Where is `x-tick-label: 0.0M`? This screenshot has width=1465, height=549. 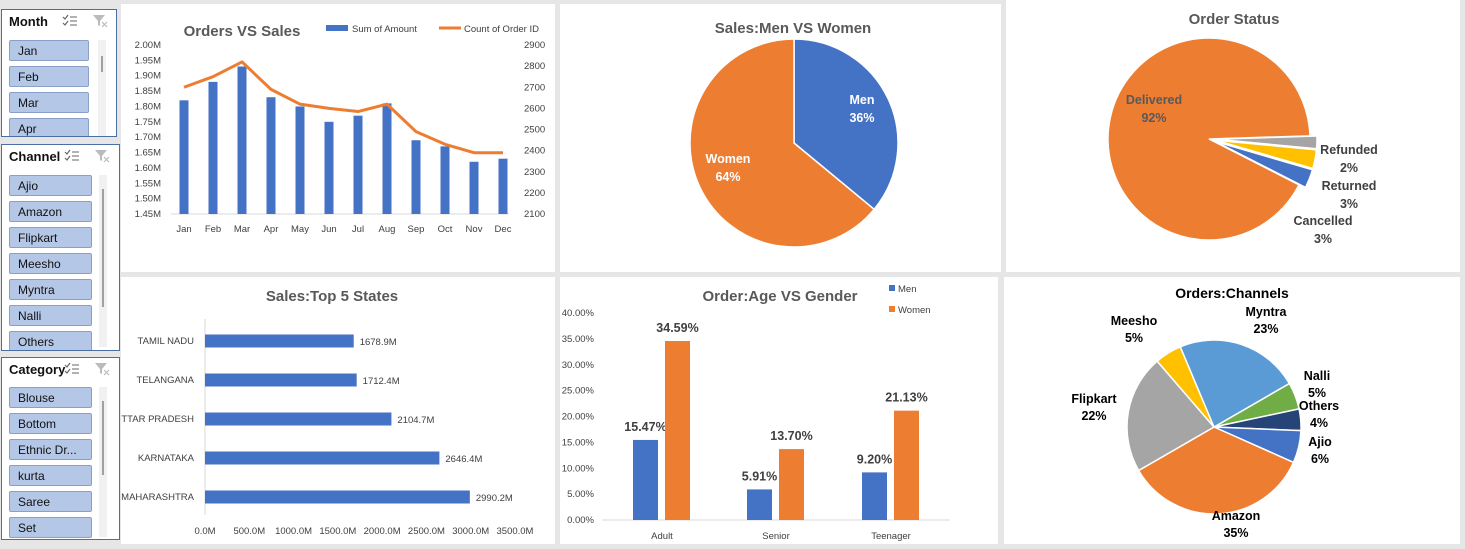
x-tick-label: 0.0M is located at coordinates (204, 531).